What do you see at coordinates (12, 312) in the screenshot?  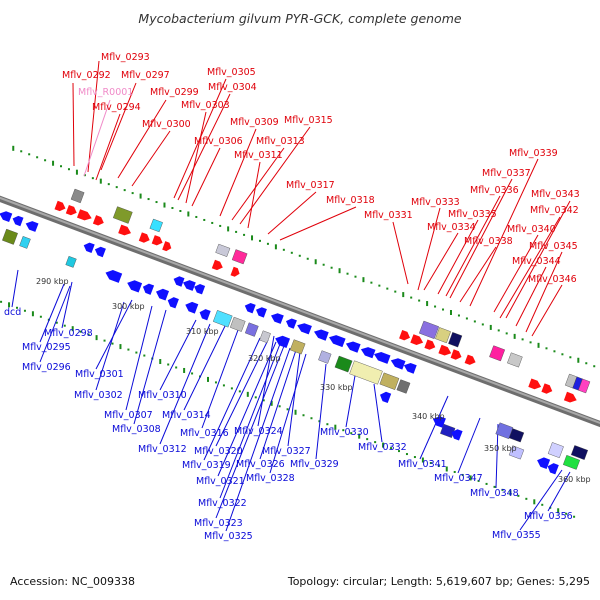 I see `reverse-gene-label: dcd` at bounding box center [12, 312].